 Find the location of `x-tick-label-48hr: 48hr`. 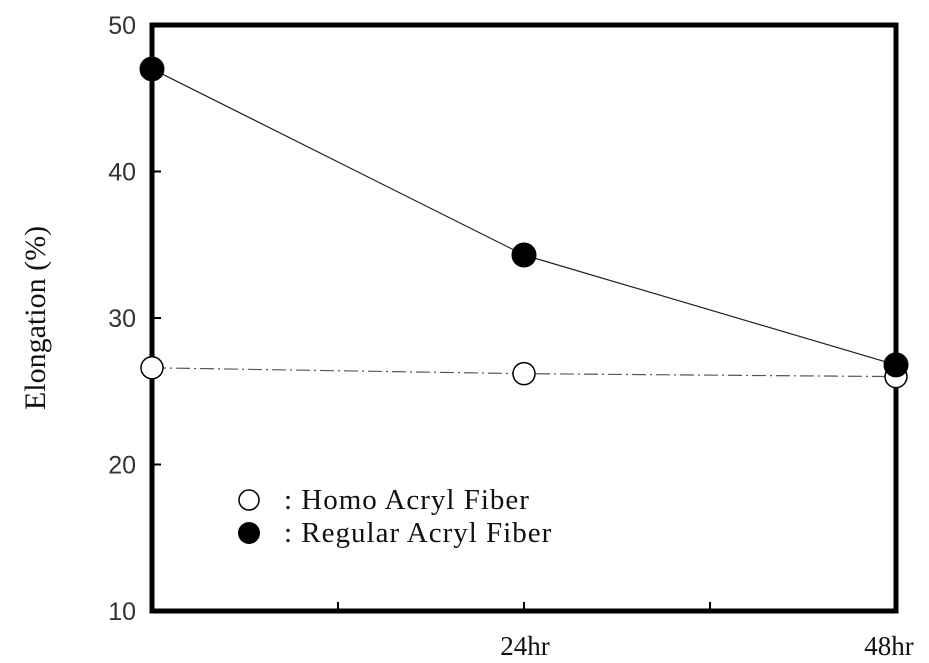

x-tick-label-48hr: 48hr is located at coordinates (889, 646).